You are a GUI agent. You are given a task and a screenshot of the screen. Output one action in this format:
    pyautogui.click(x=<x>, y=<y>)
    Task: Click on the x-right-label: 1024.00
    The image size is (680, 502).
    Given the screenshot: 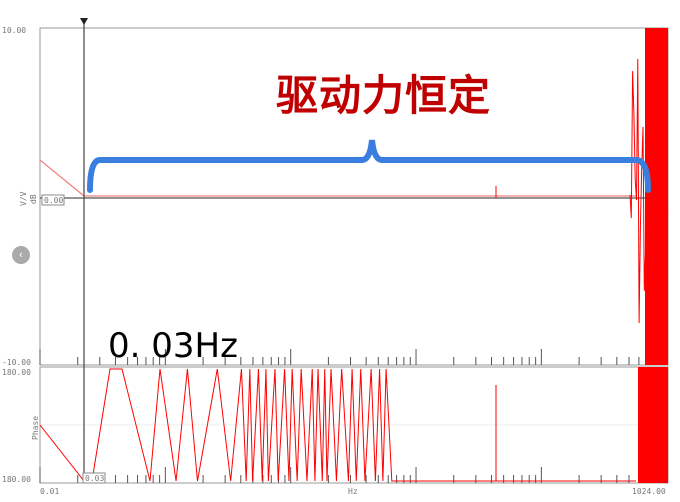 What is the action you would take?
    pyautogui.click(x=649, y=491)
    